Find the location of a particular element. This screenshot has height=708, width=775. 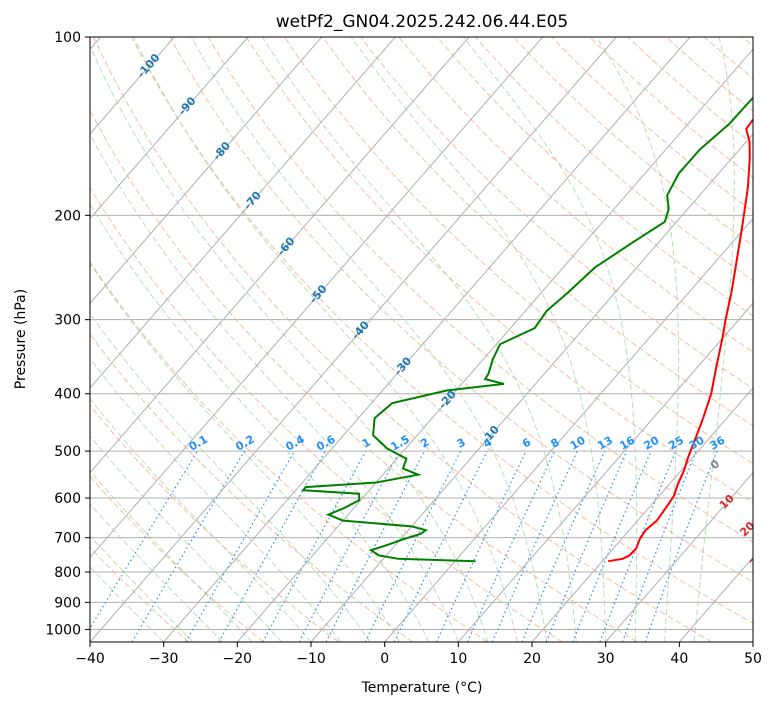

temperature-line is located at coordinates (680, 340).